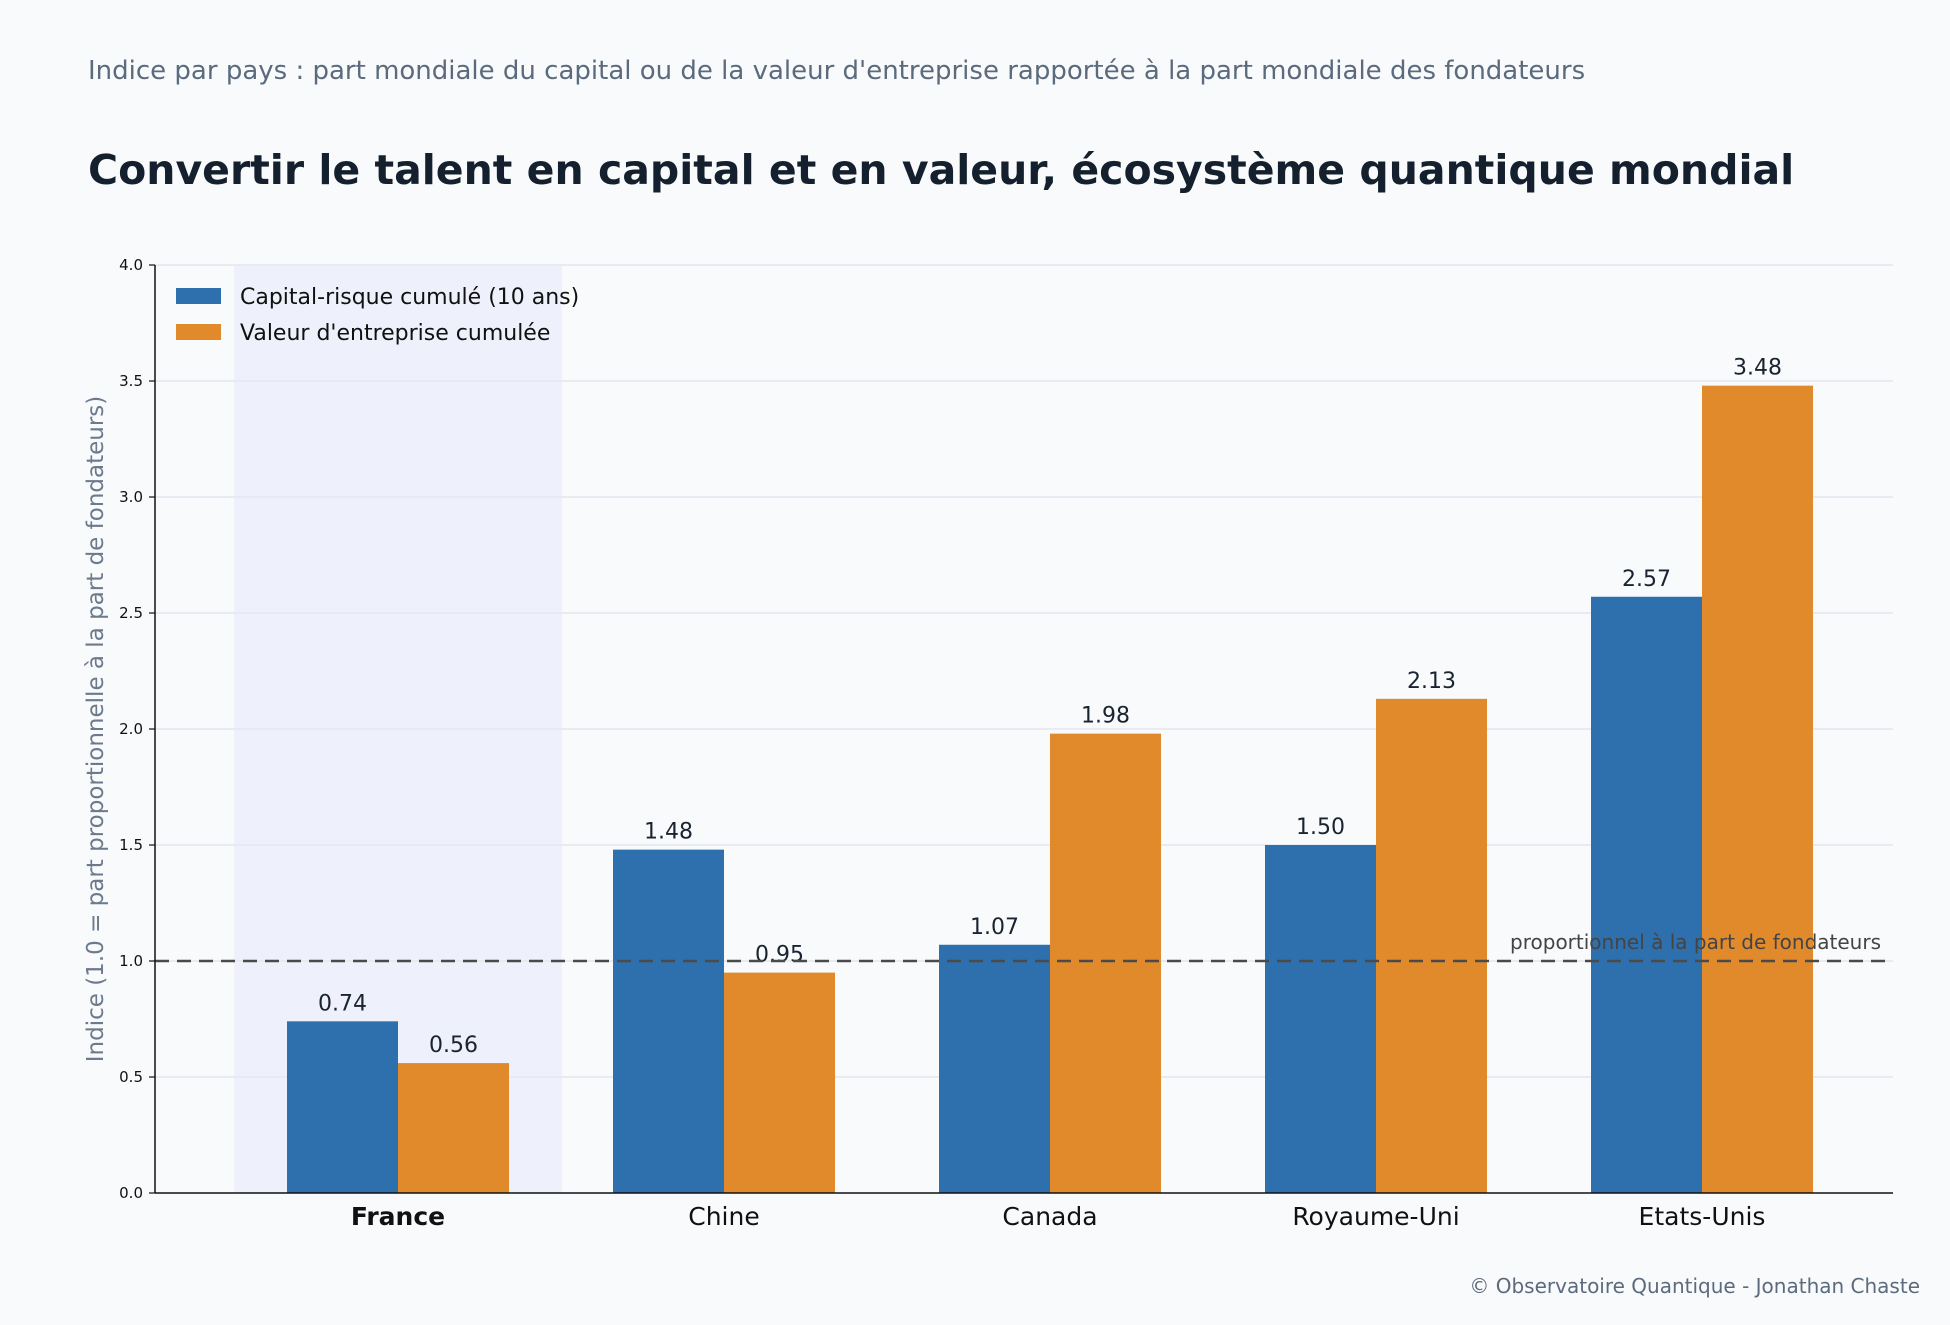 Image resolution: width=1950 pixels, height=1325 pixels. What do you see at coordinates (668, 832) in the screenshot?
I see `data-label: 1.48` at bounding box center [668, 832].